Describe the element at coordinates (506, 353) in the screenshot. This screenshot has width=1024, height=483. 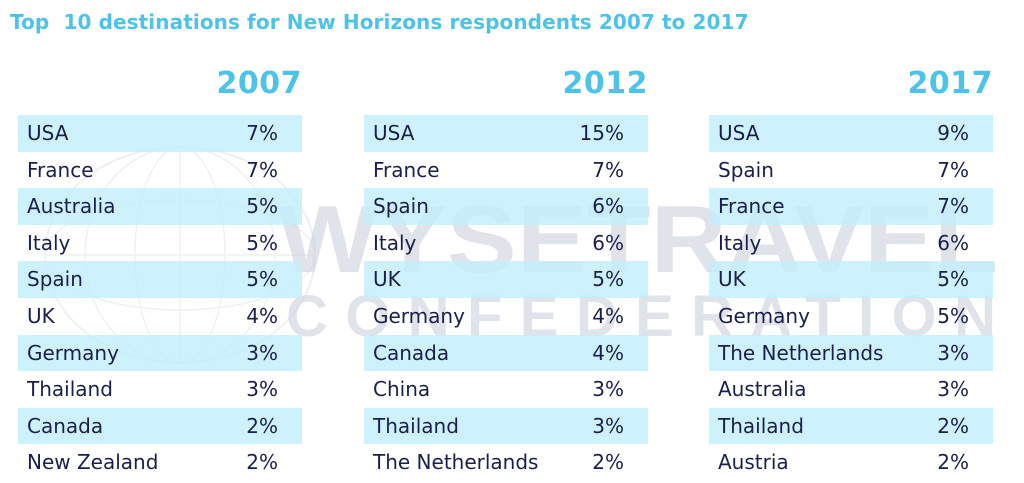
I see `table-row: Canada 4%` at that location.